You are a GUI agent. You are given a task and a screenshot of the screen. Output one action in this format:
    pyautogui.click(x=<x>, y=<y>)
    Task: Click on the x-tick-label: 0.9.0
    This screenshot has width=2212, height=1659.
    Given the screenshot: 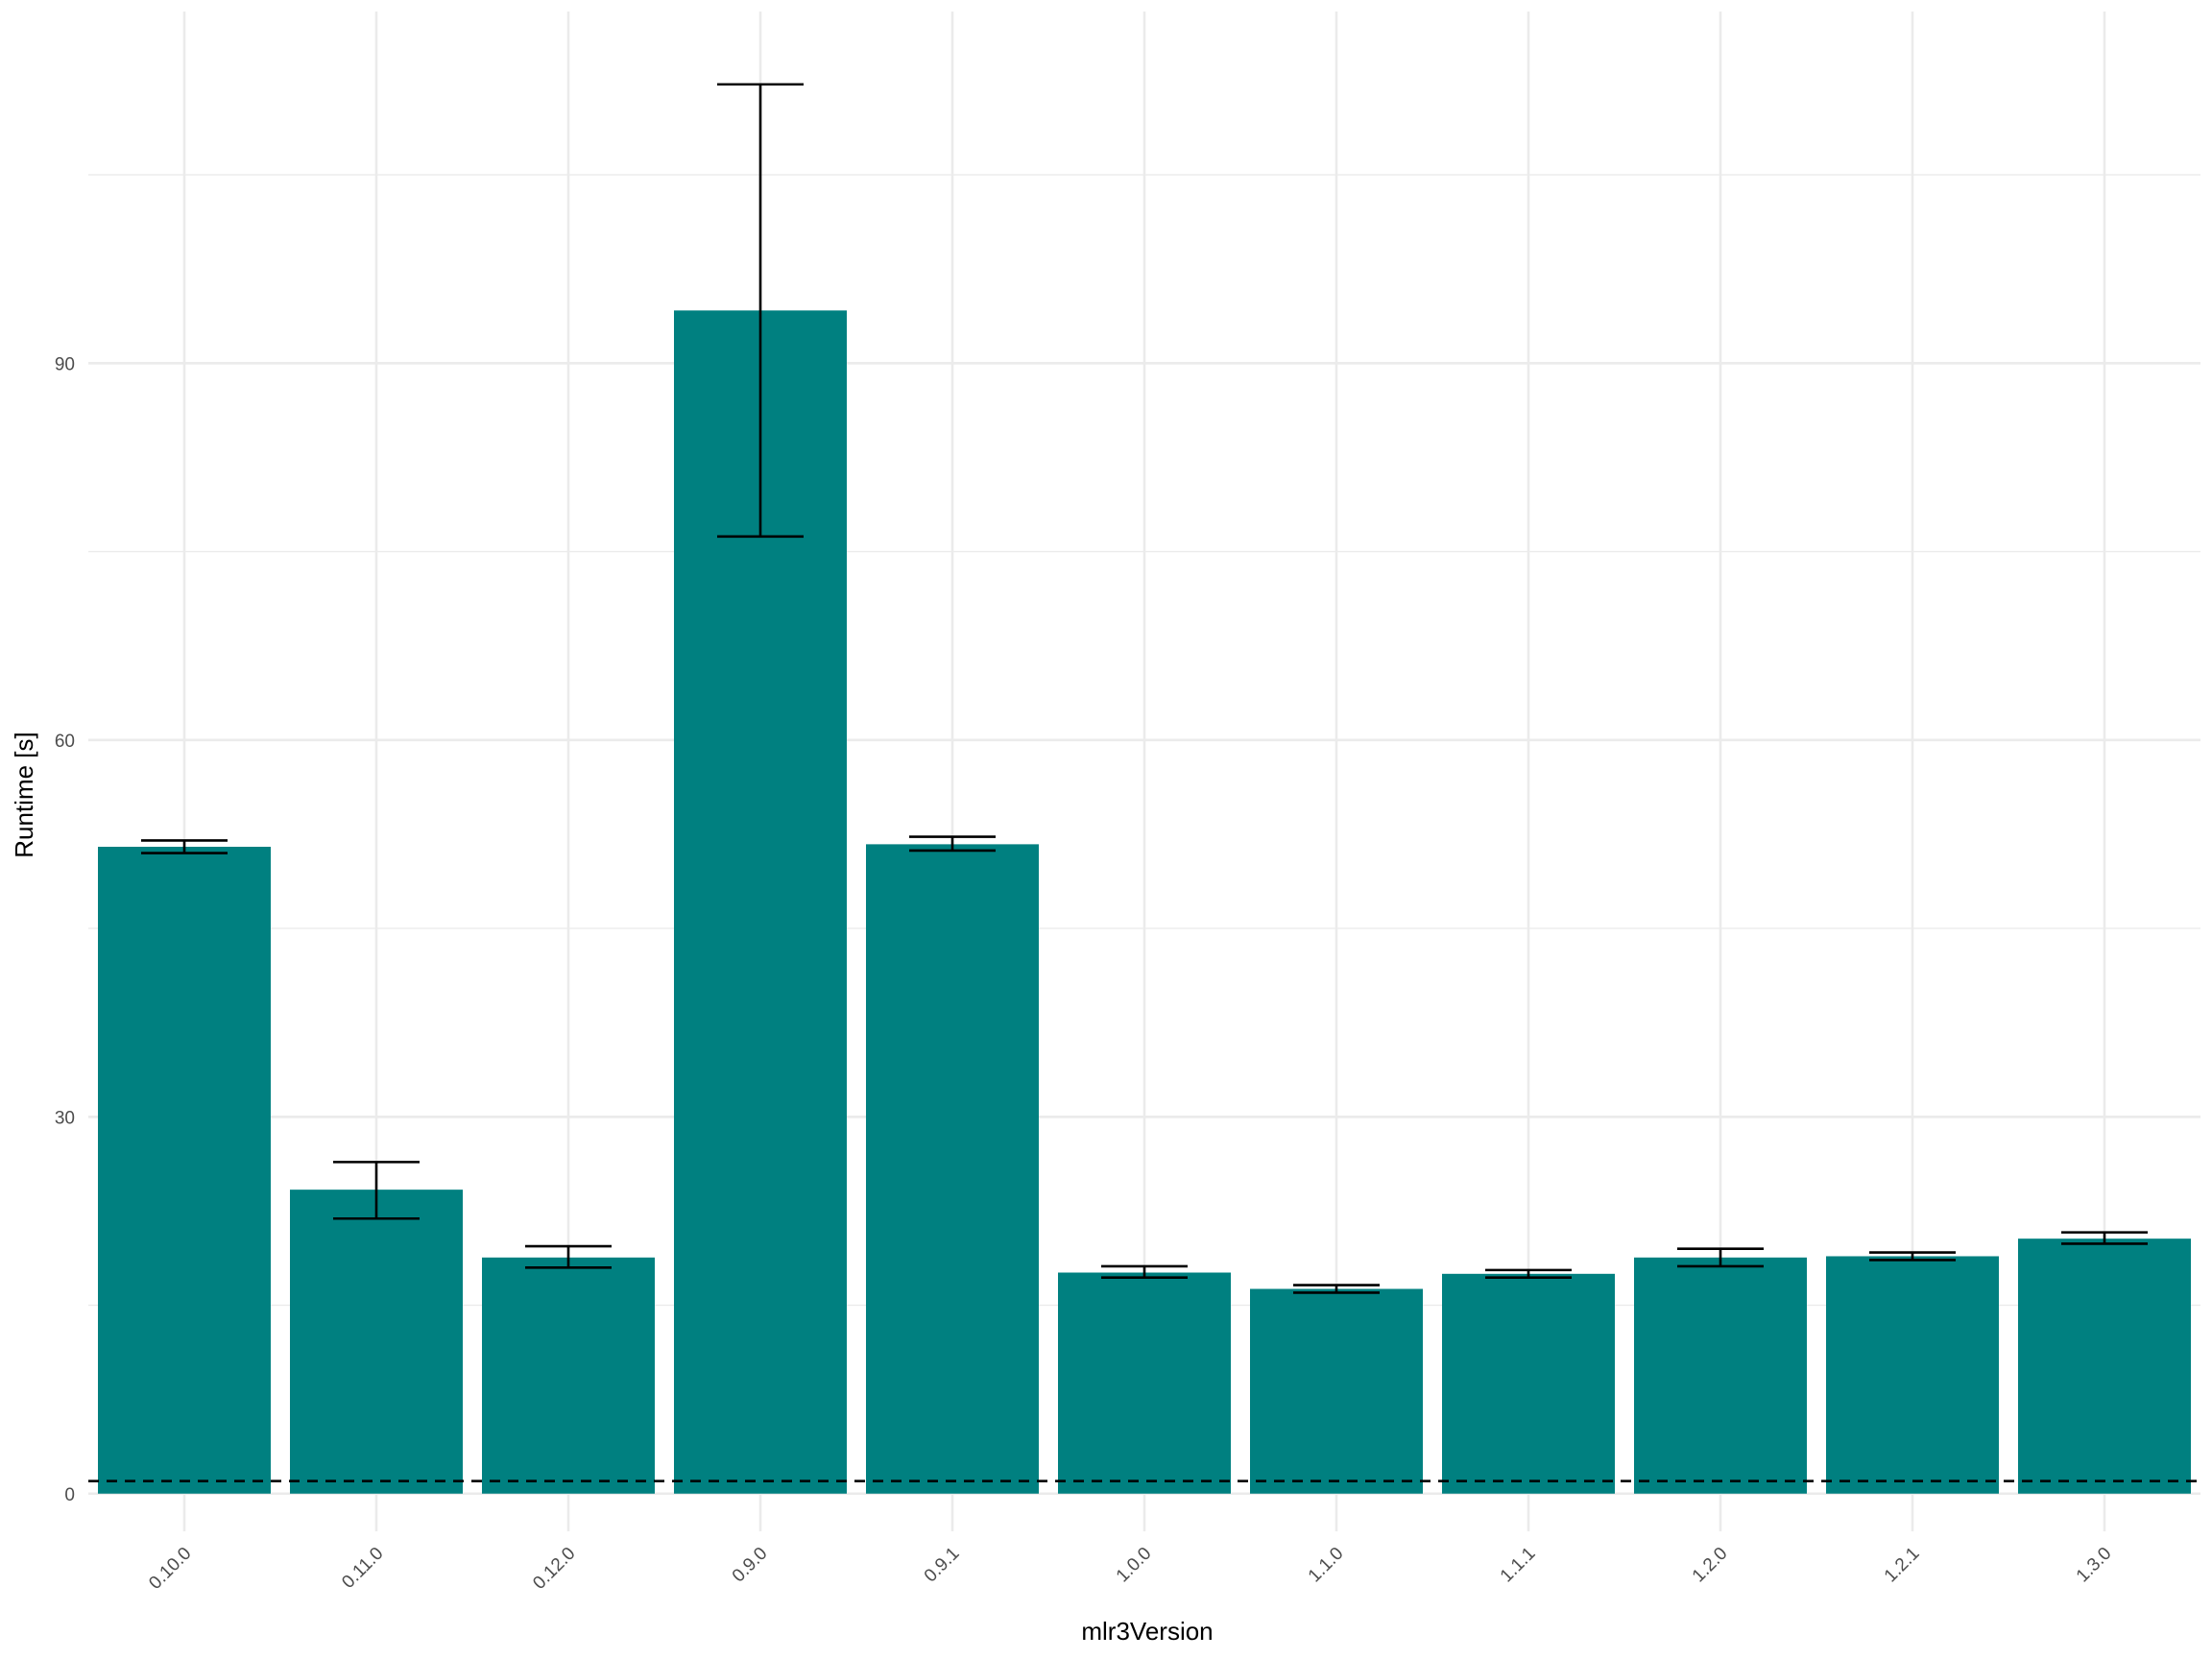 What is the action you would take?
    pyautogui.click(x=750, y=1565)
    